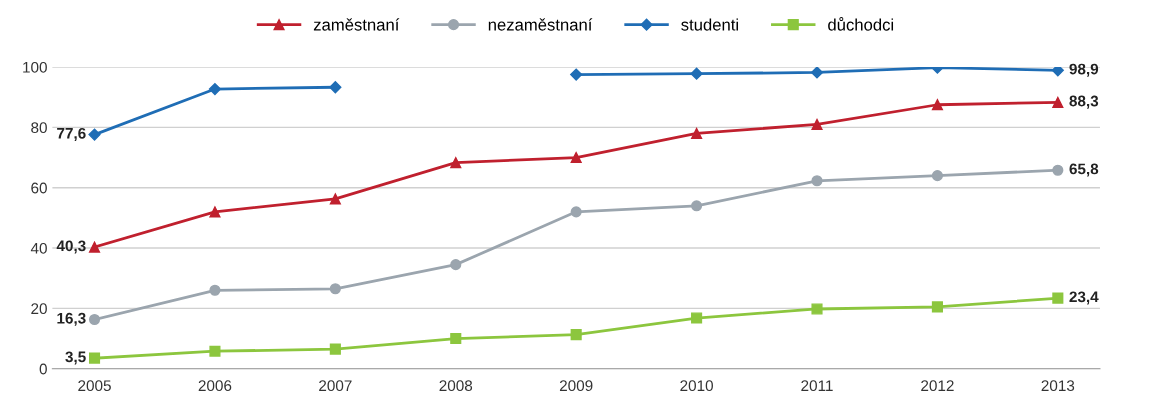 The width and height of the screenshot is (1164, 419). Describe the element at coordinates (71, 247) in the screenshot. I see `data-label: 40,3` at that location.